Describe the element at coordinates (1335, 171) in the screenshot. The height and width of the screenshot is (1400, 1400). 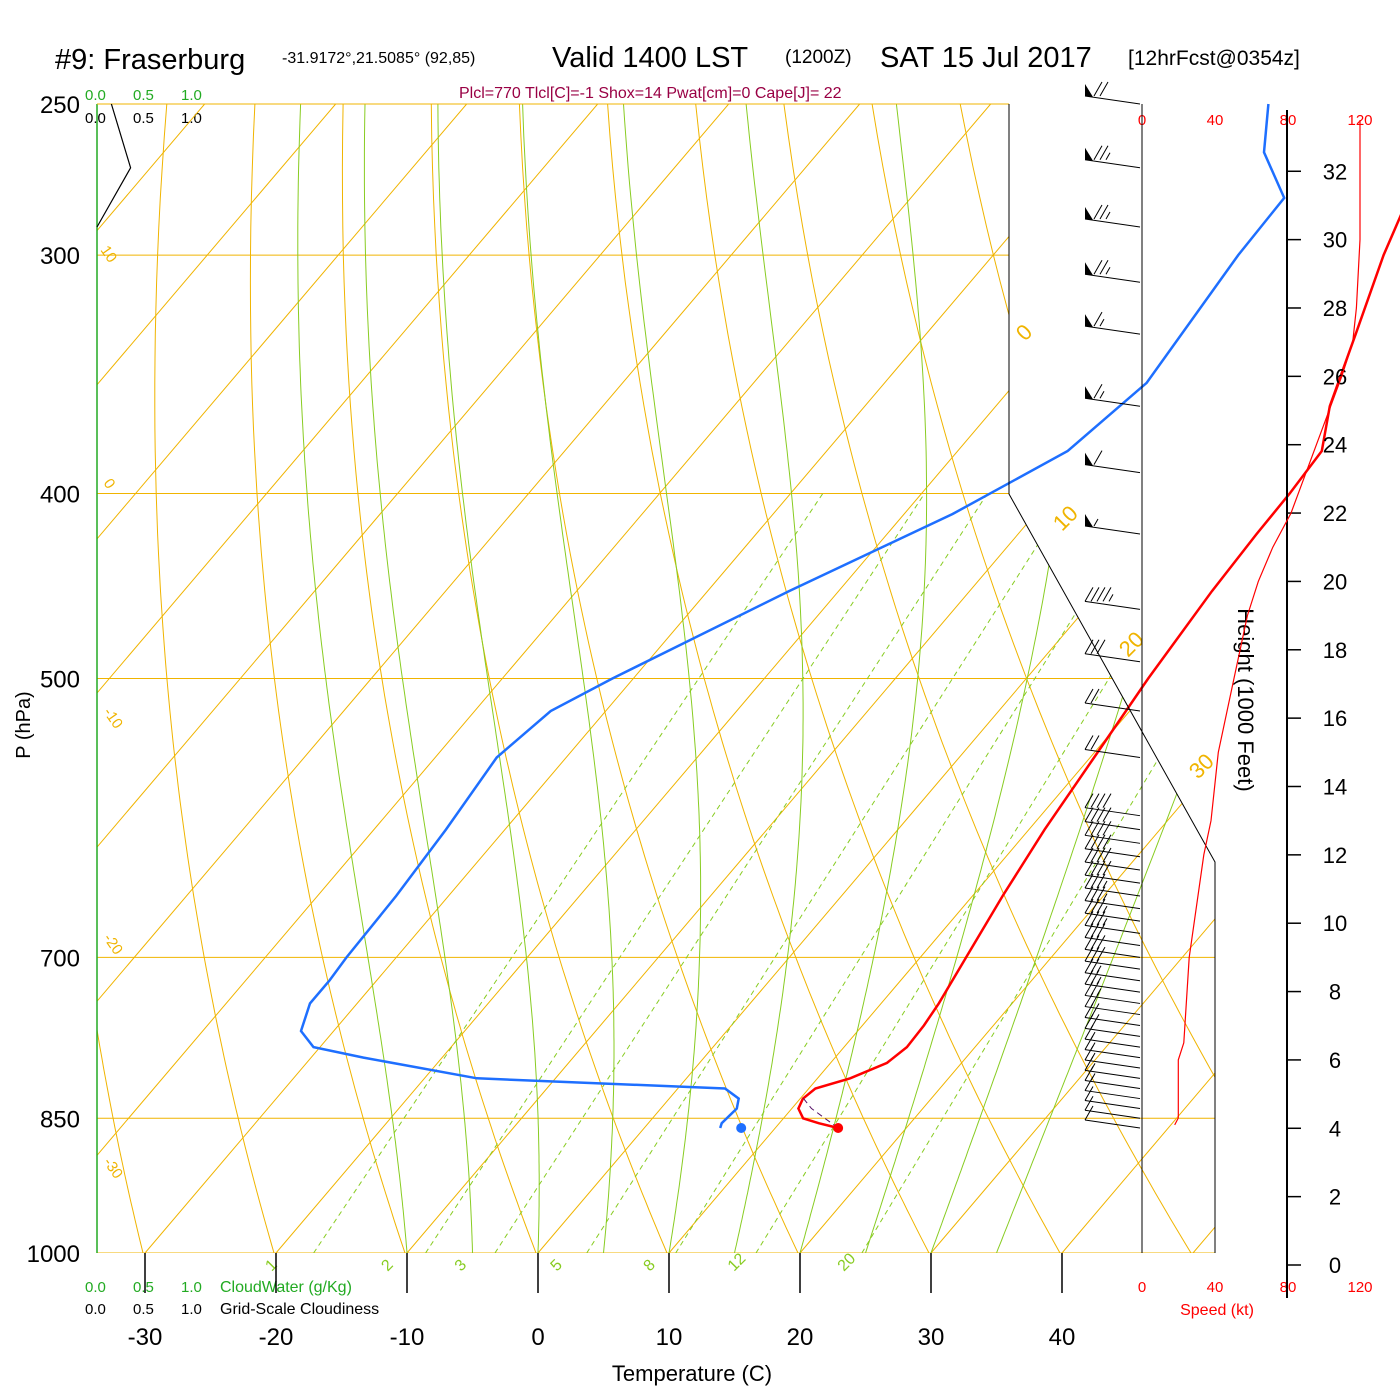
I see `height-tick-label: 32` at that location.